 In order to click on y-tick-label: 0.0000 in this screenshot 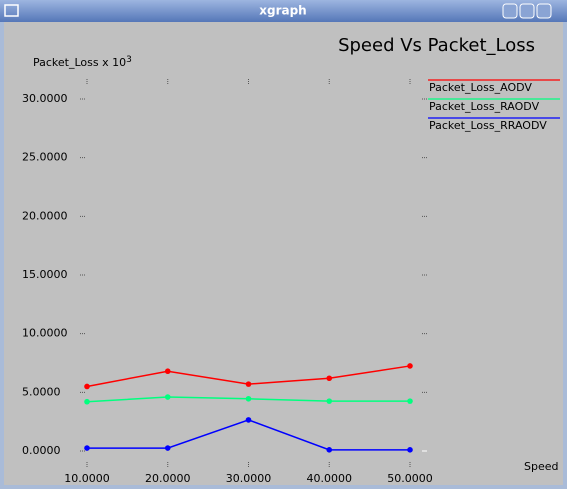, I will do `click(41, 450)`.